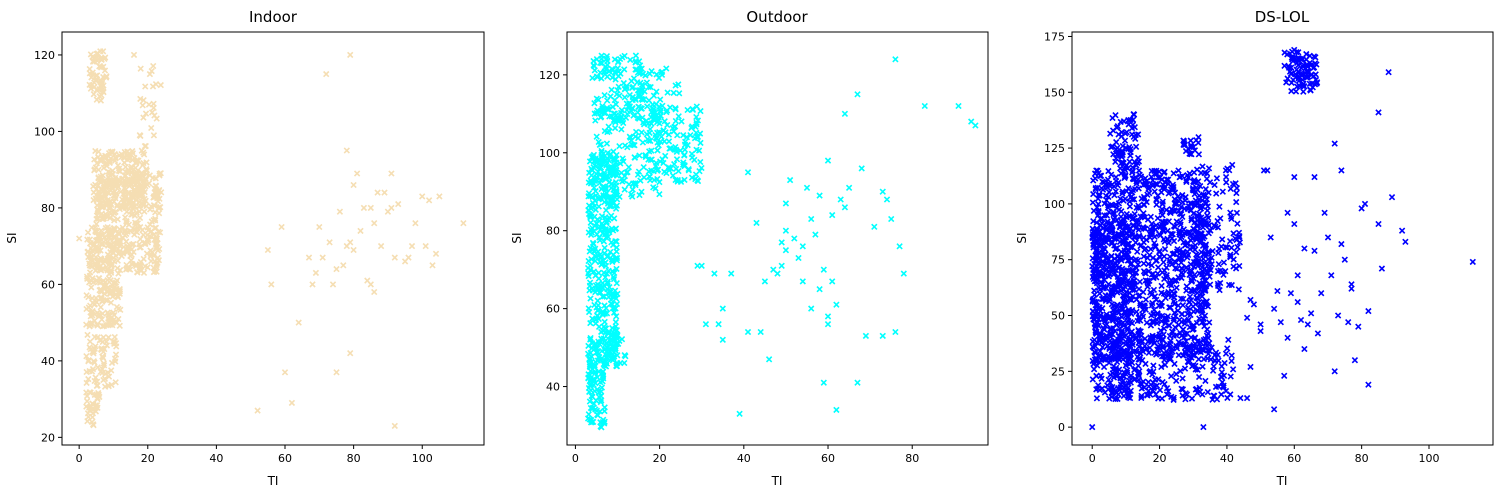 Image resolution: width=1499 pixels, height=500 pixels. I want to click on y-tick-label: 20, so click(48, 437).